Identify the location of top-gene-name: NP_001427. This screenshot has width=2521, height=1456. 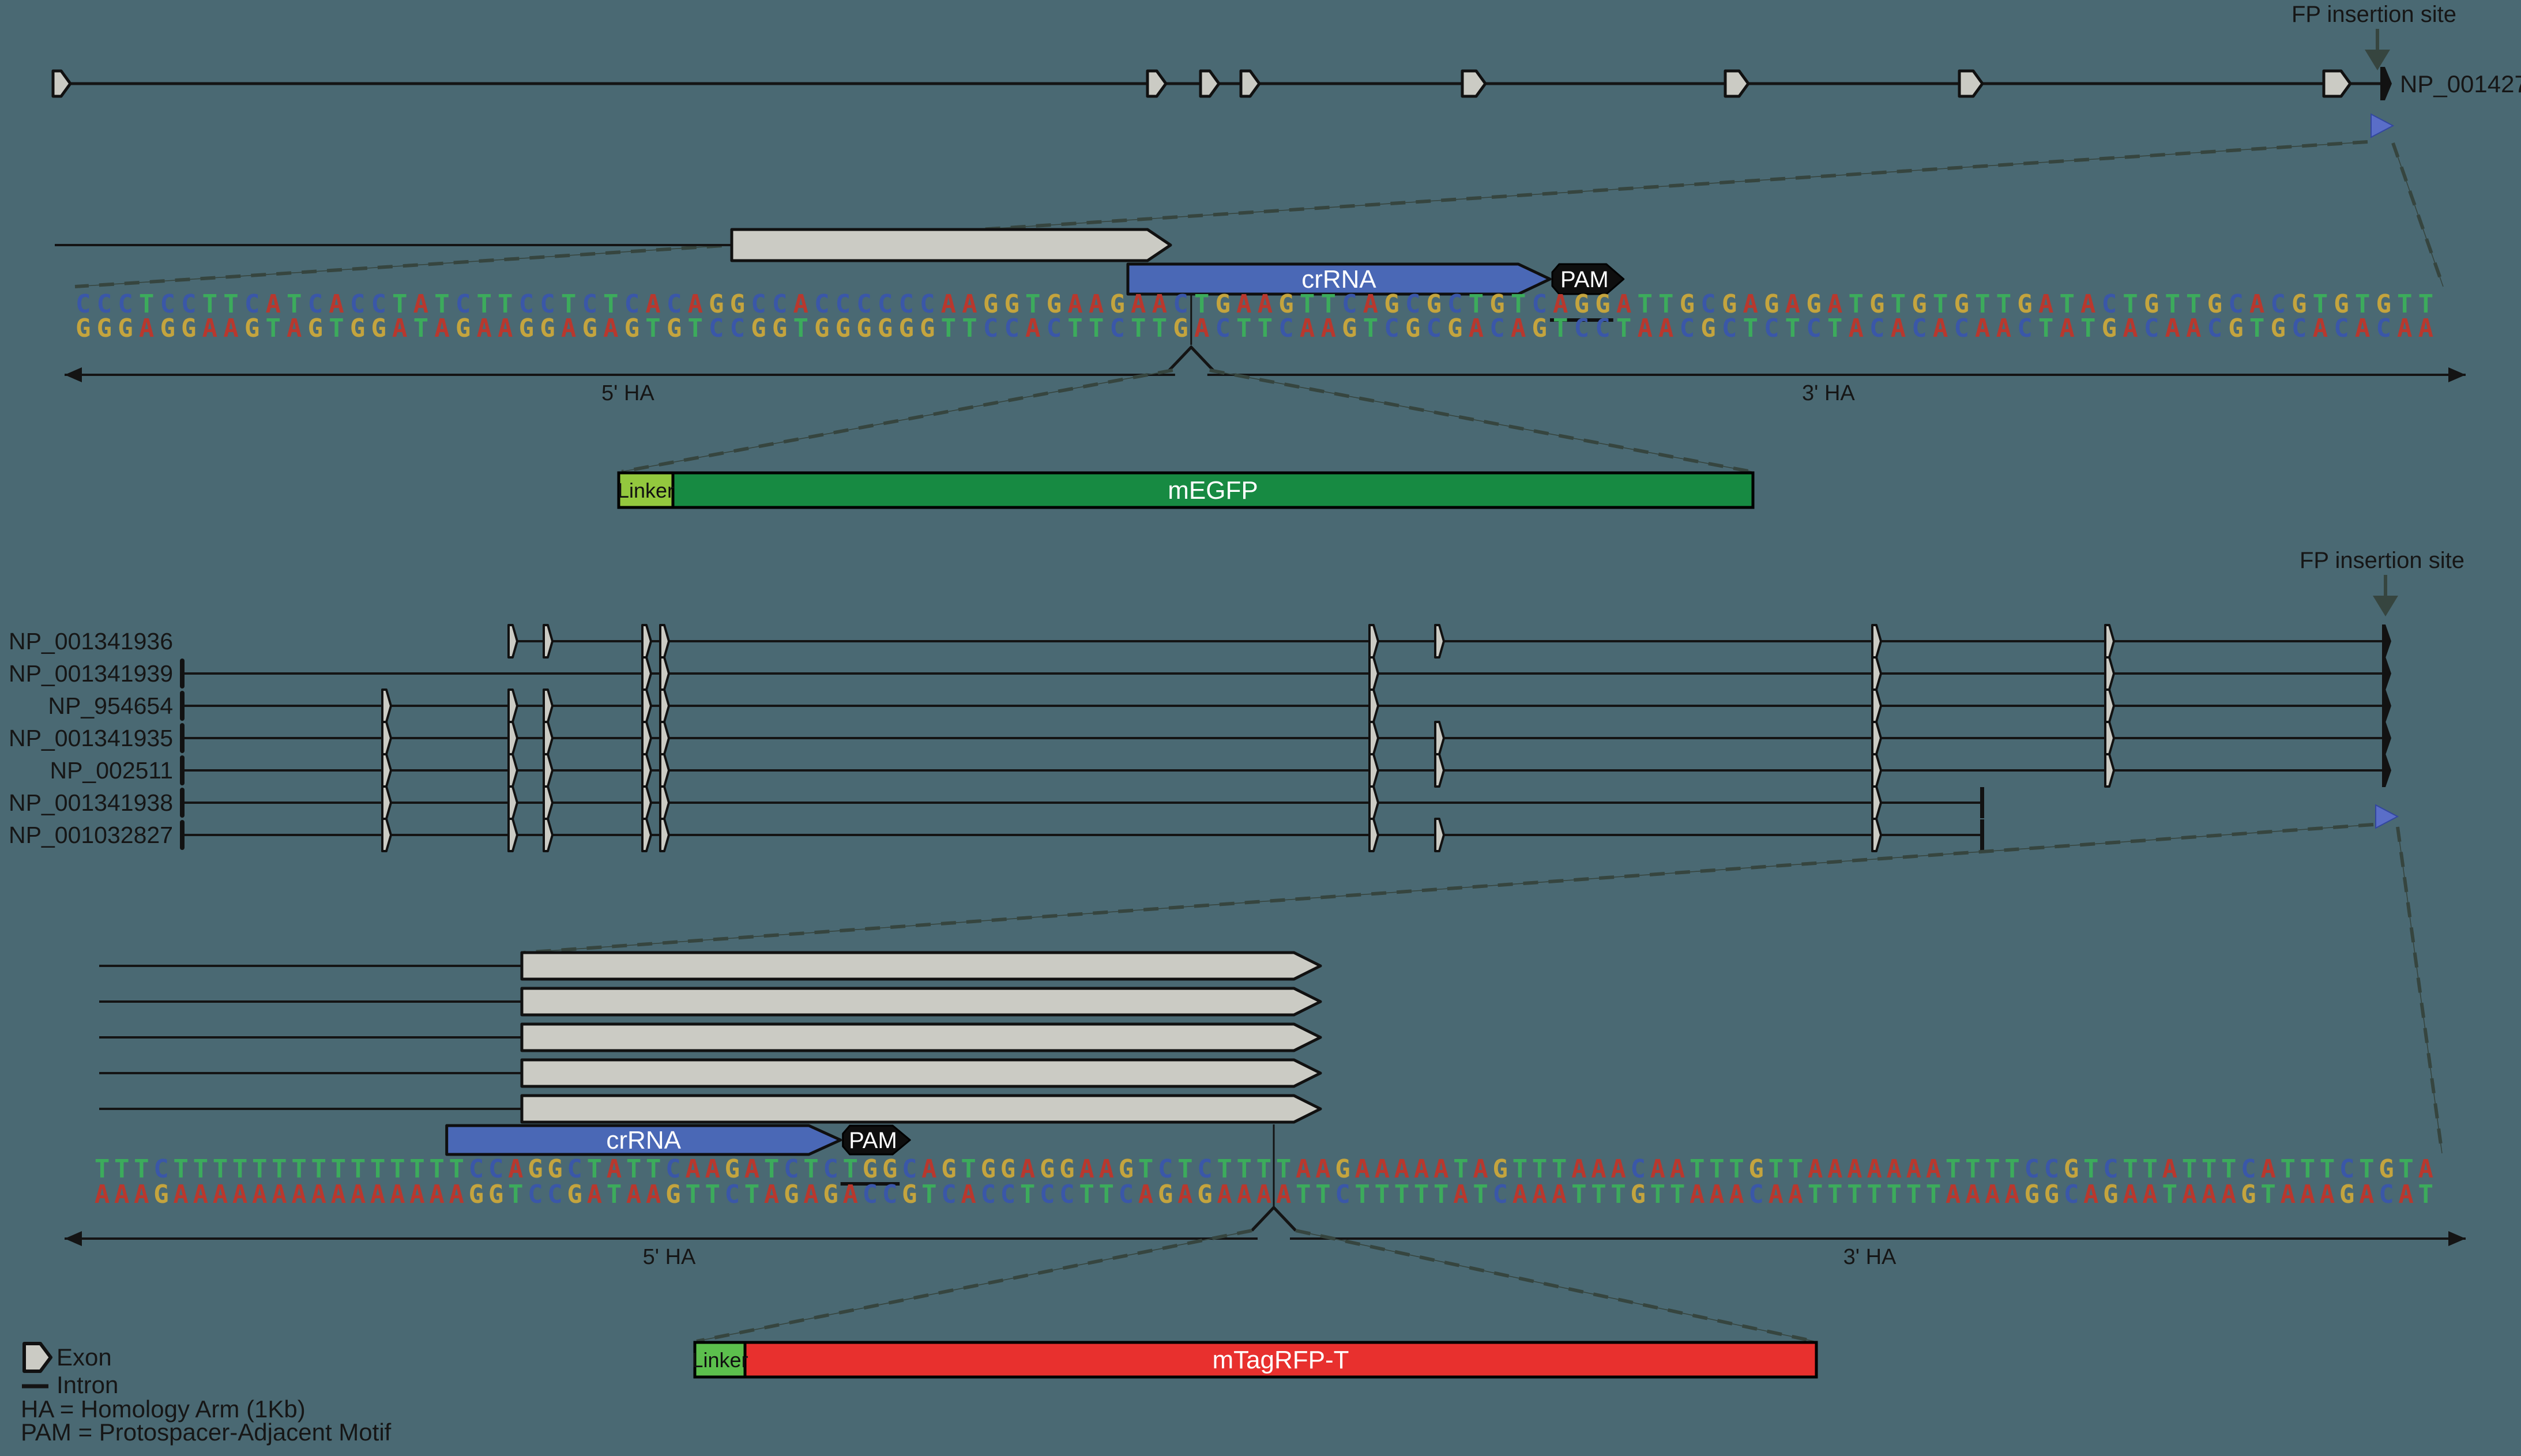
(2461, 83).